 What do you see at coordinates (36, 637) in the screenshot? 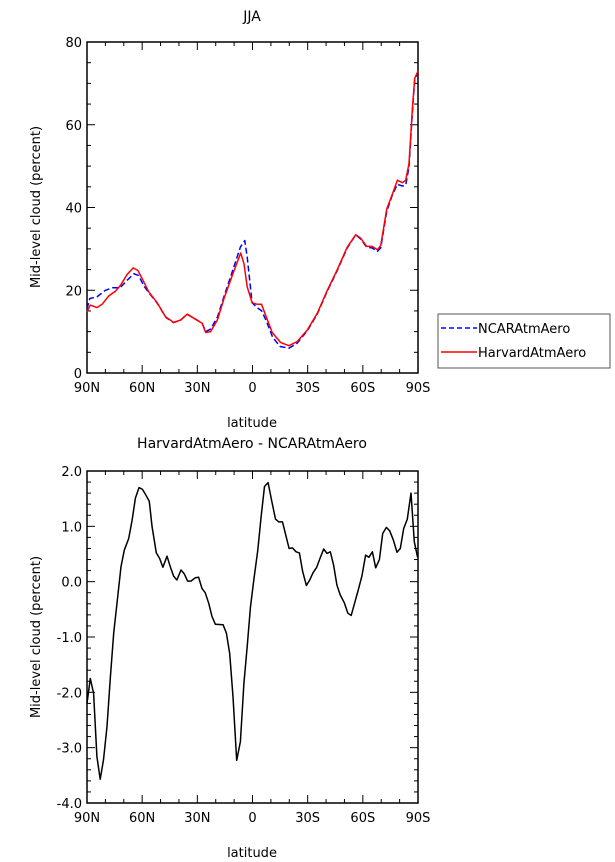
I see `bottom-y-axis-label: Mid-level cloud (percent)` at bounding box center [36, 637].